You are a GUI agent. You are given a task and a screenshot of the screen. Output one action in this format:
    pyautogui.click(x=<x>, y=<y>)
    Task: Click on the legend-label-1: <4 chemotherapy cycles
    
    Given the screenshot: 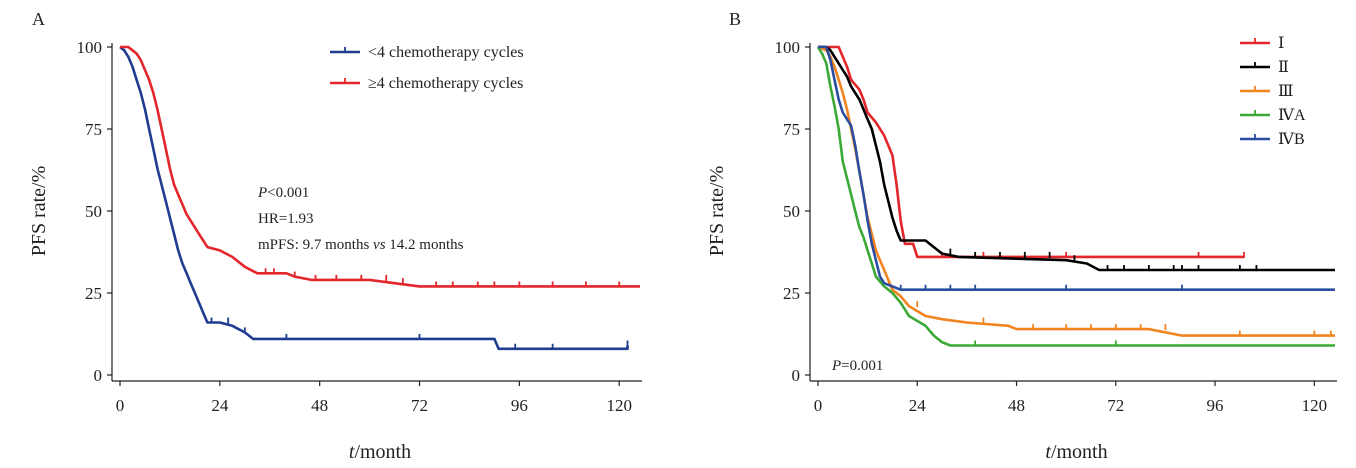 What is the action you would take?
    pyautogui.click(x=446, y=52)
    